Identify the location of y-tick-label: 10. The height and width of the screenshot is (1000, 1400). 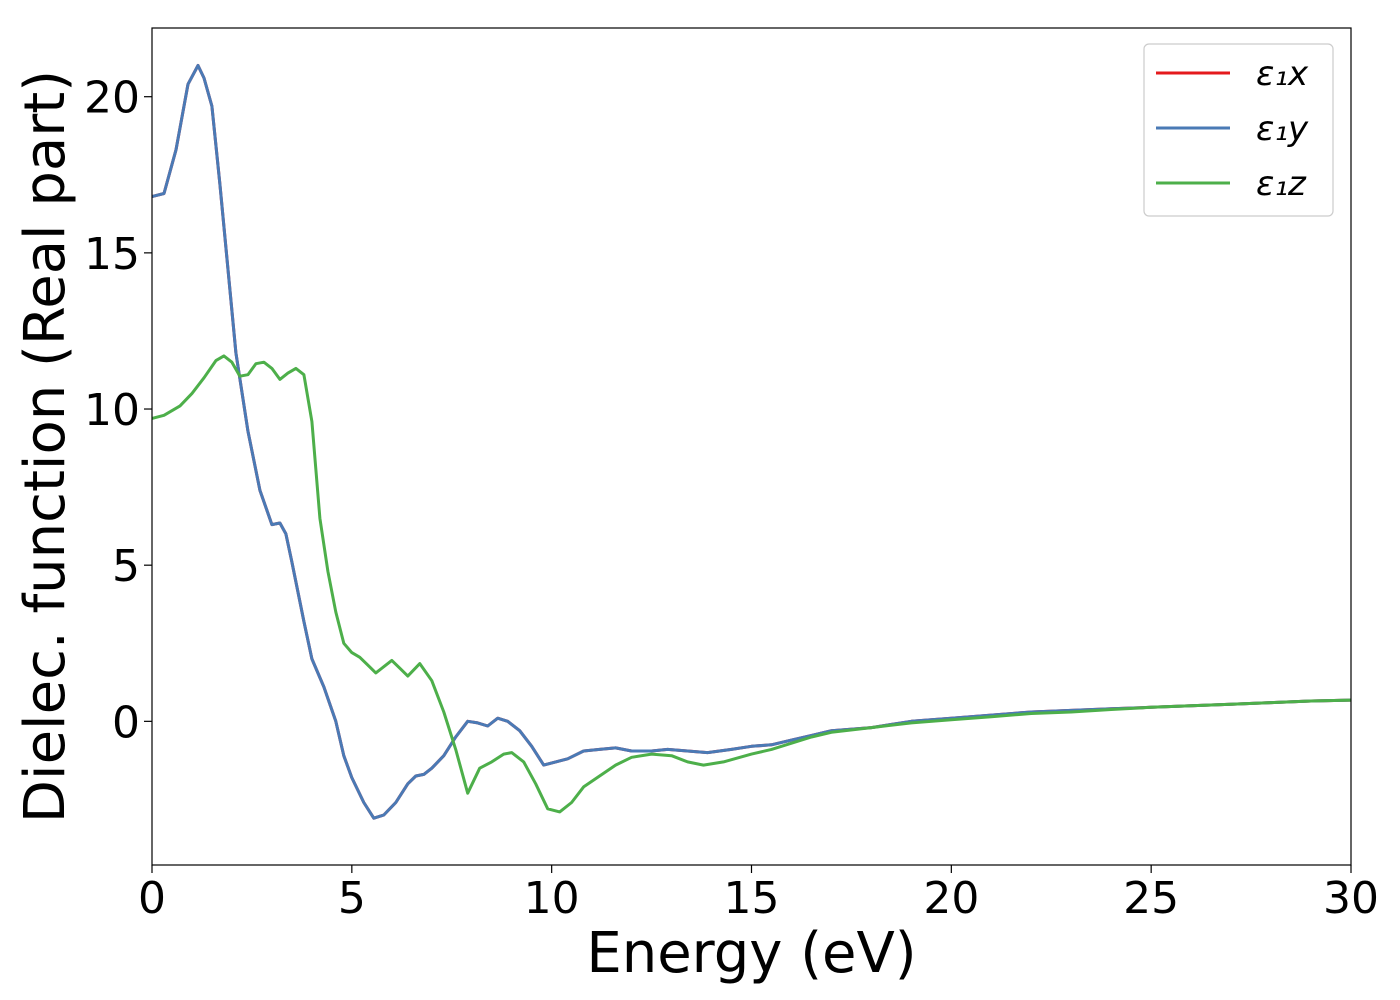
(112, 410).